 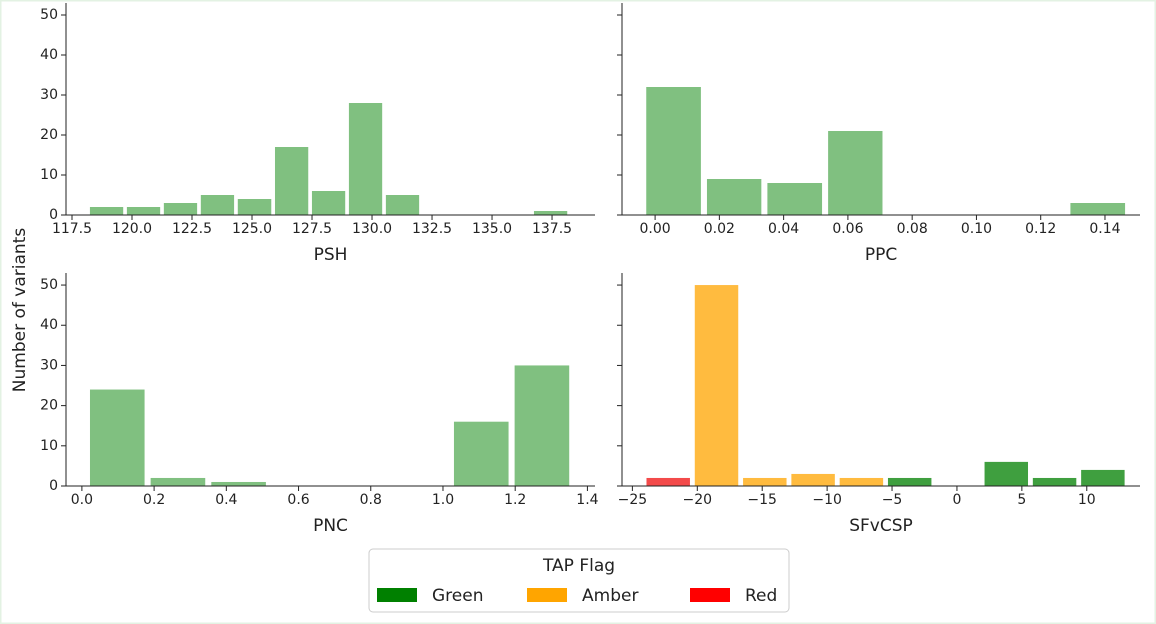 What do you see at coordinates (192, 229) in the screenshot?
I see `x-tick-label: 122.5` at bounding box center [192, 229].